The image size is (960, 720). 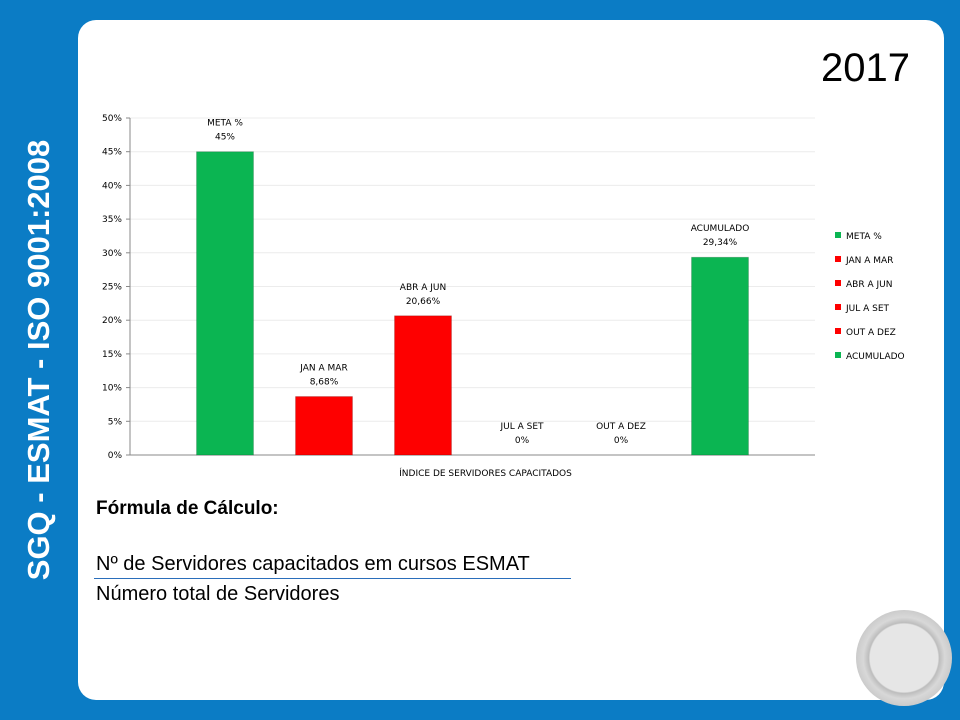 What do you see at coordinates (112, 220) in the screenshot?
I see `y-tick-label: 35%` at bounding box center [112, 220].